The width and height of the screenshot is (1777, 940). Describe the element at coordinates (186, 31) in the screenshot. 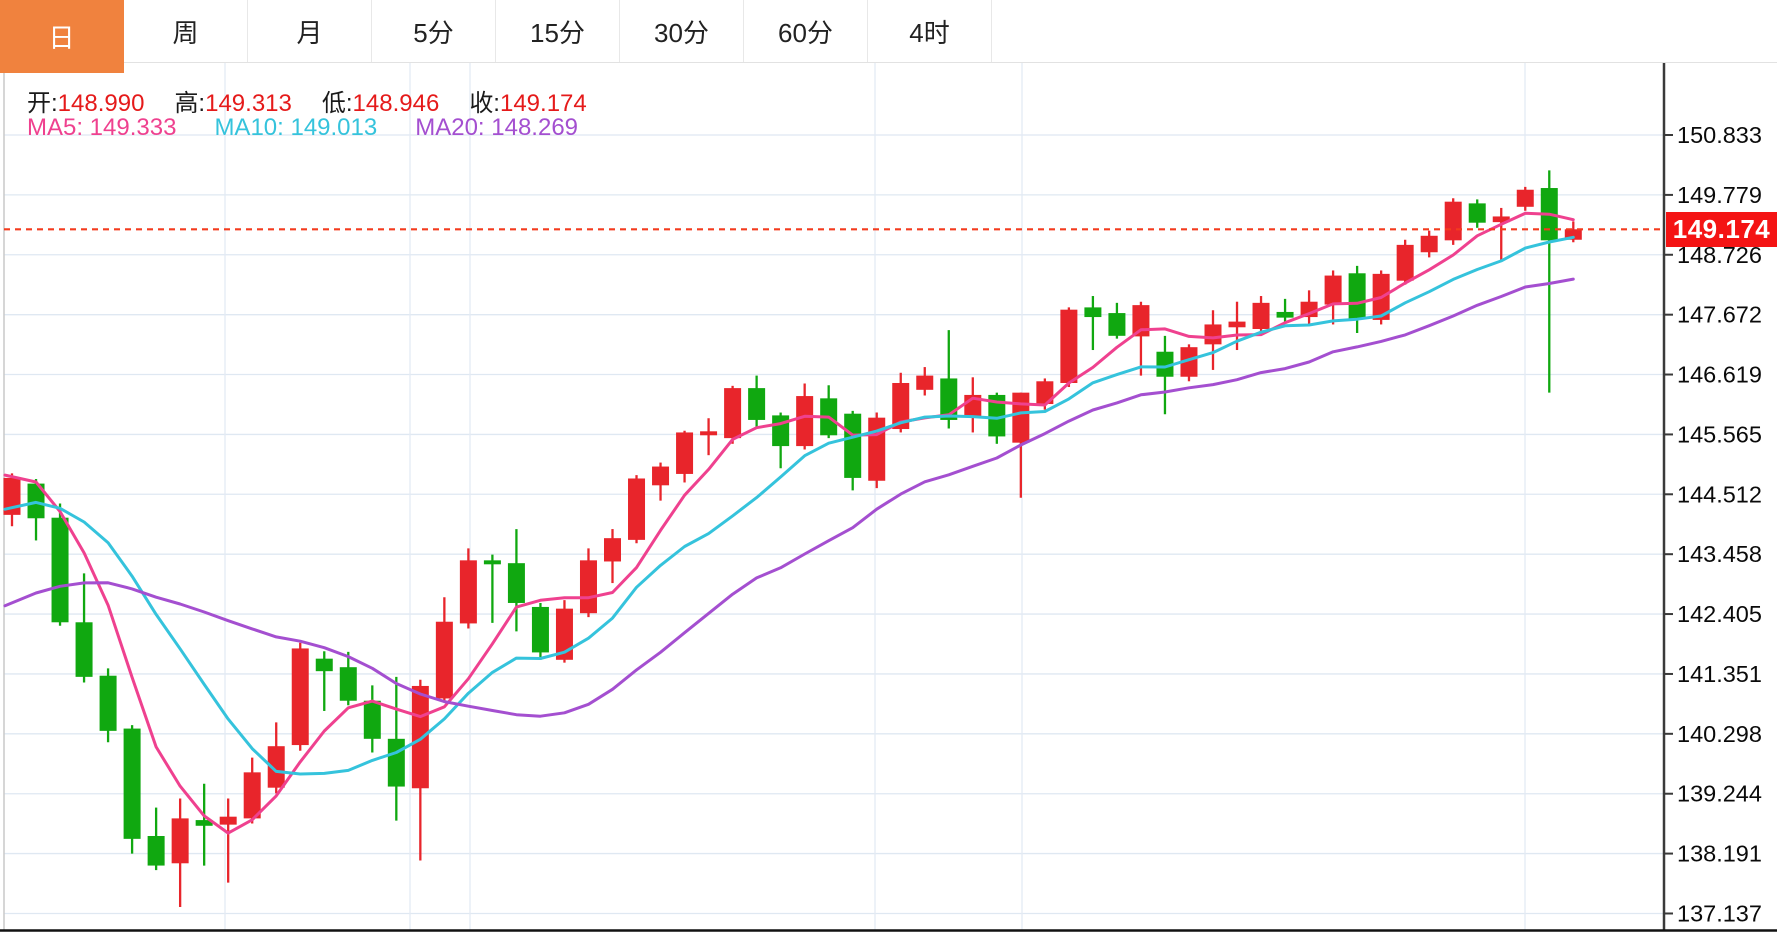

I see `tab-周: 周` at that location.